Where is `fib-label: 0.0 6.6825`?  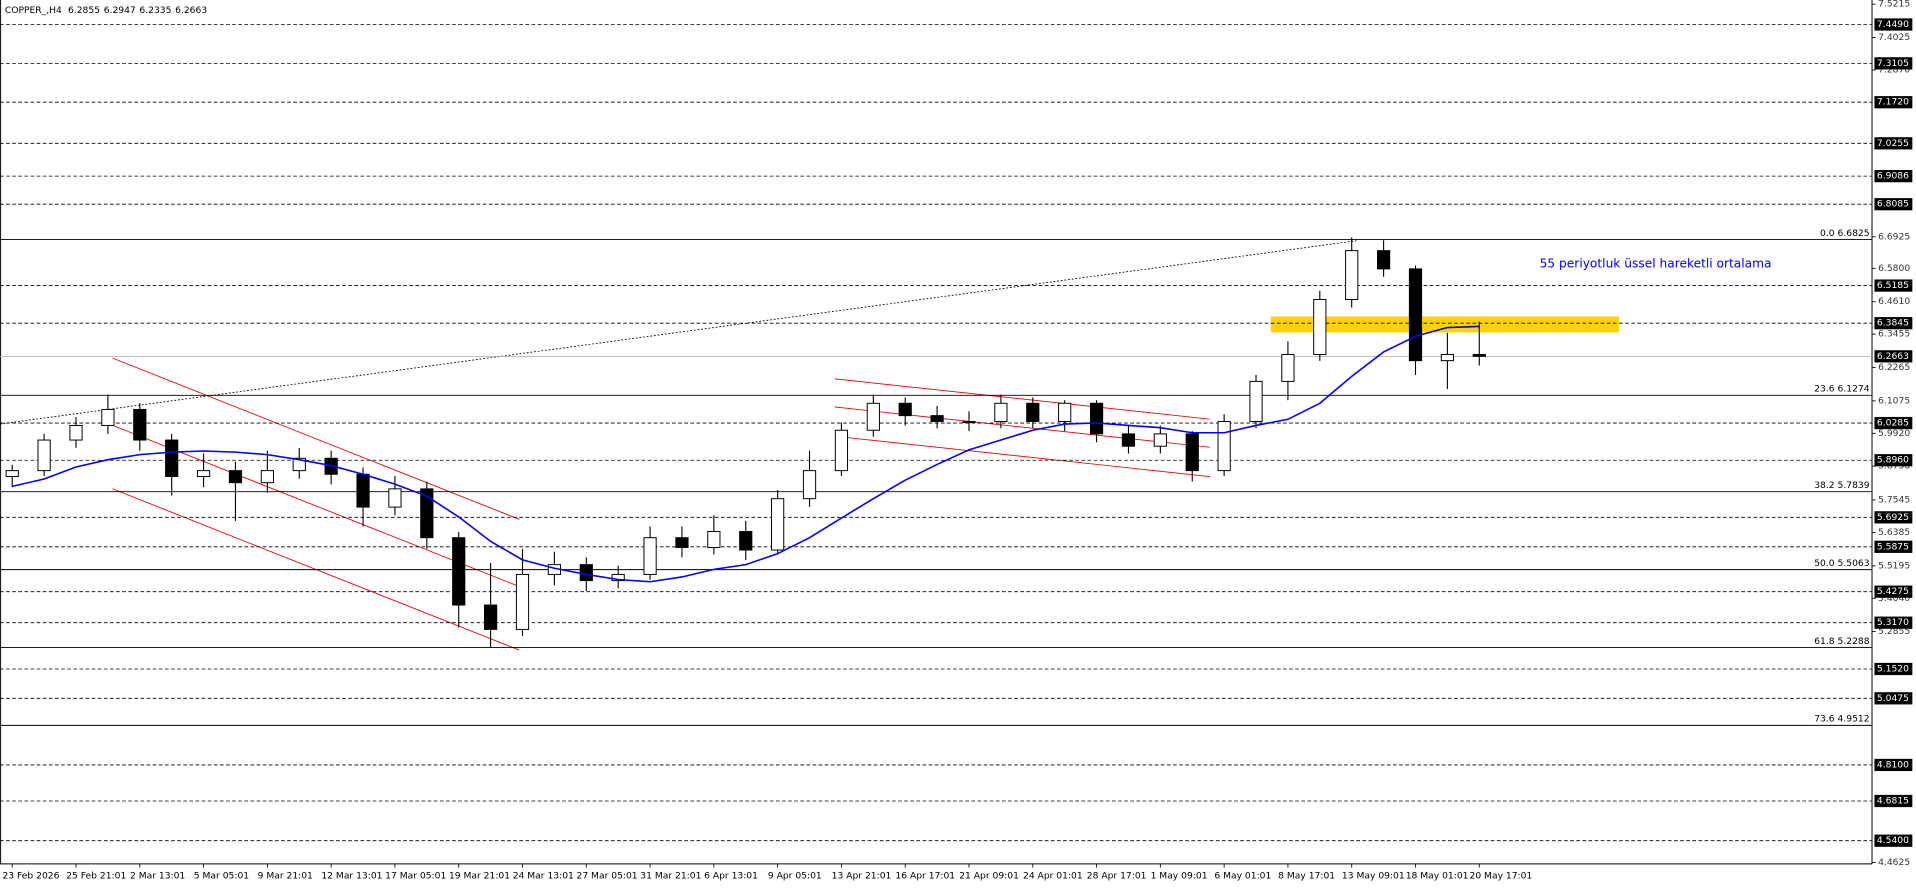 fib-label: 0.0 6.6825 is located at coordinates (1845, 233).